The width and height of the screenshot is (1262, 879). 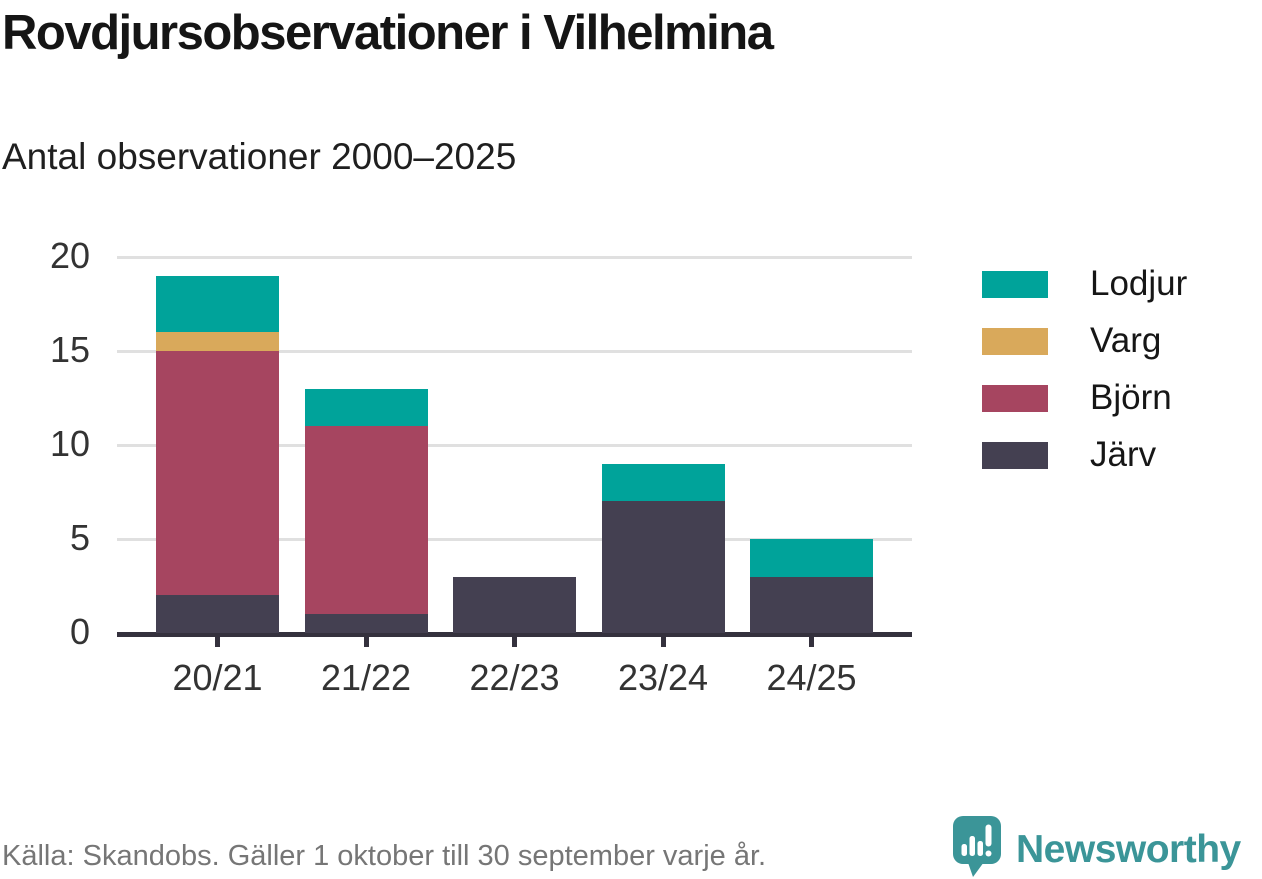 I want to click on legend-label: Lodjur, so click(x=1139, y=283).